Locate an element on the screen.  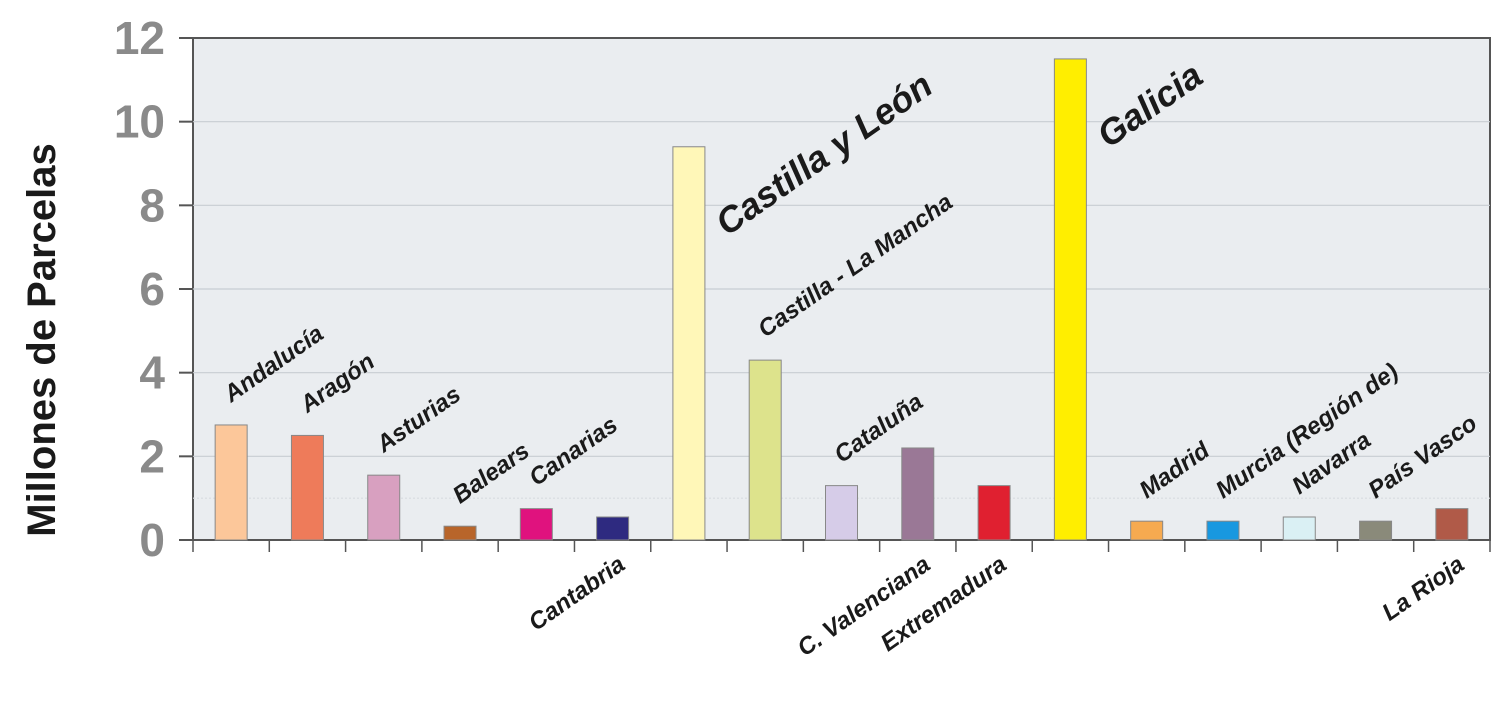
y-tick-label-10: 10 is located at coordinates (139, 122).